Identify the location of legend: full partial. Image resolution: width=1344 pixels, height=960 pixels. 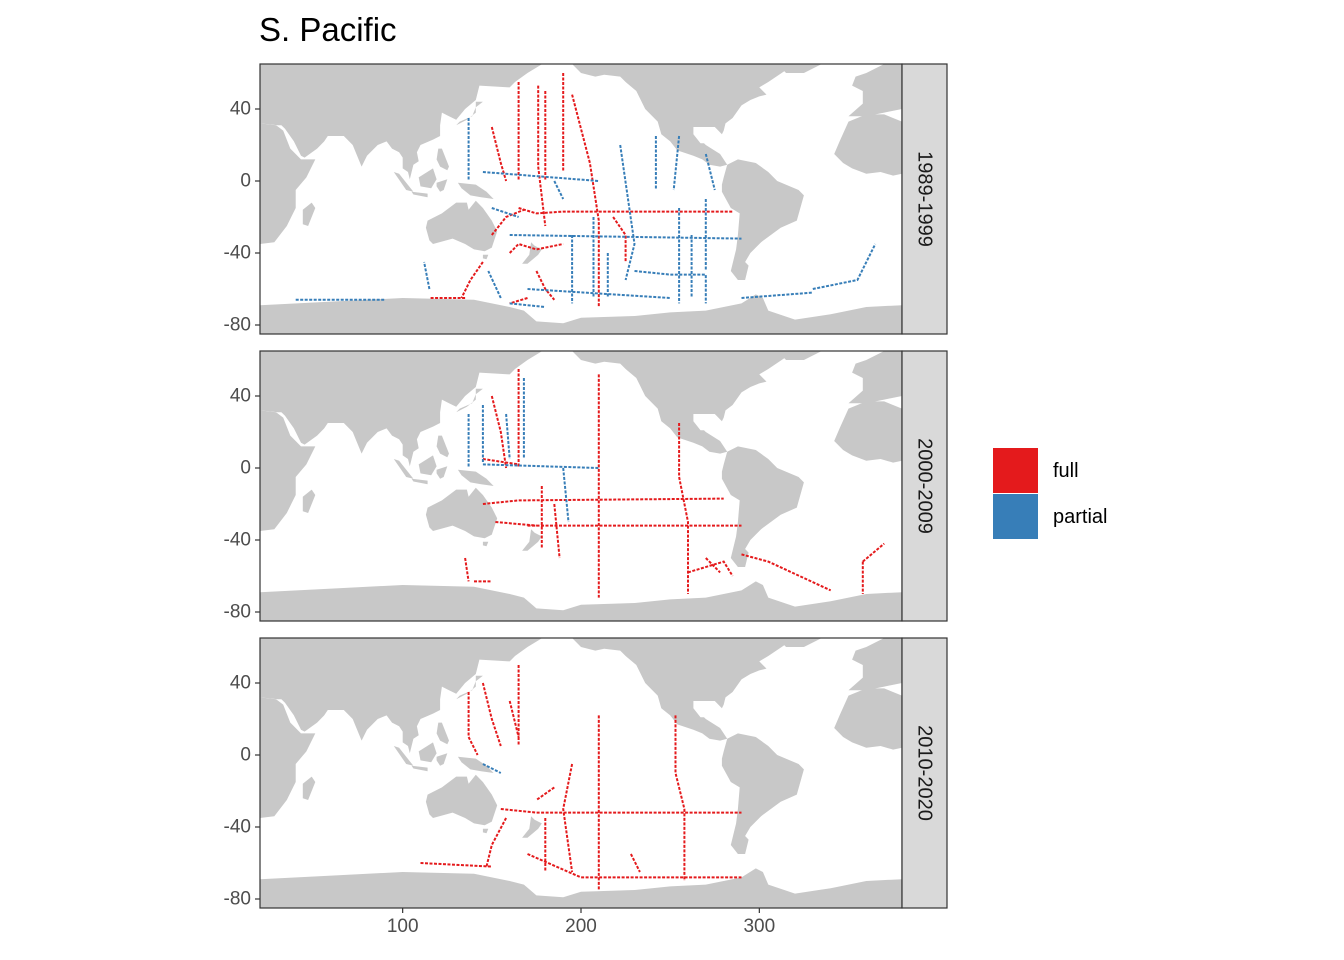
(1050, 493).